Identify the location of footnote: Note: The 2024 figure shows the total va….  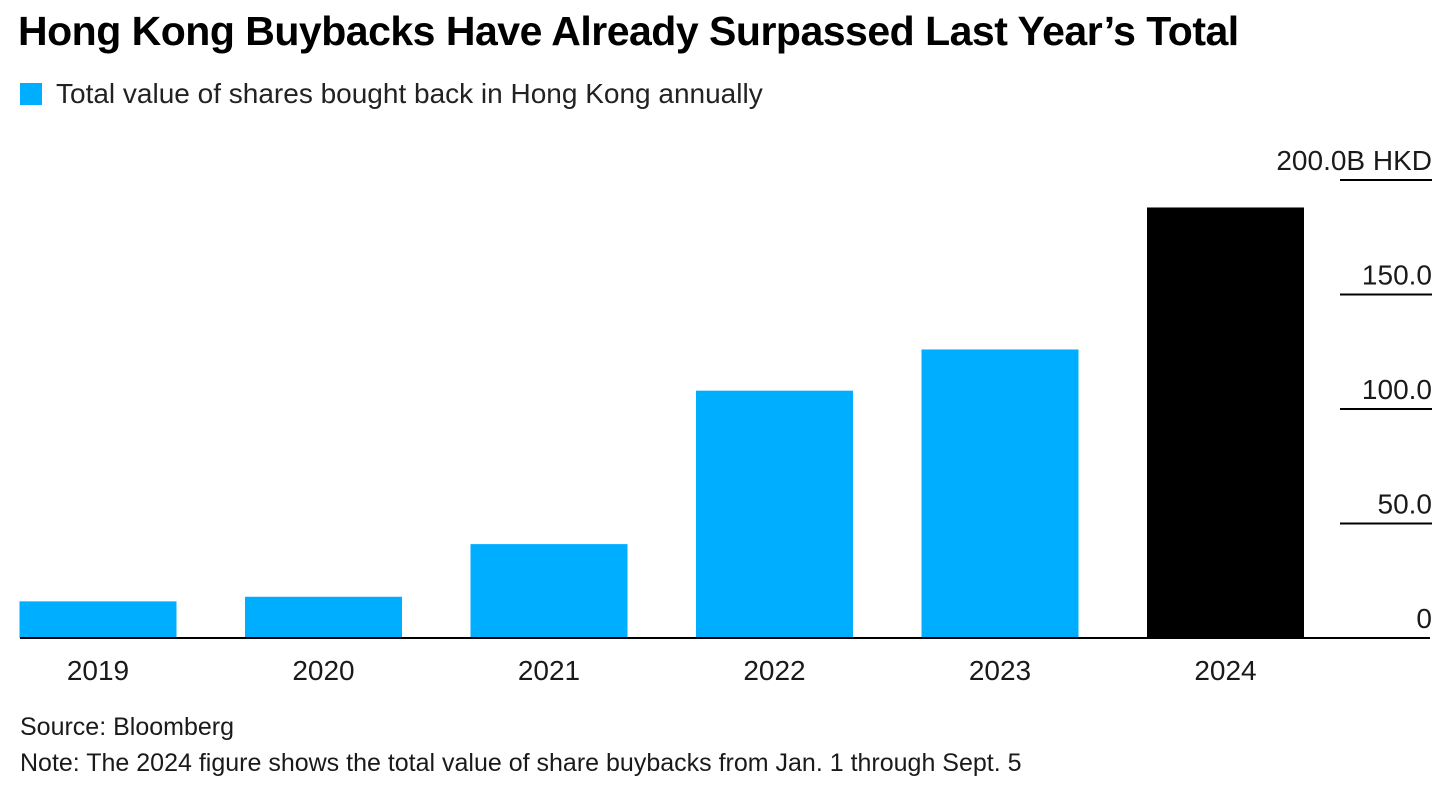
(521, 763).